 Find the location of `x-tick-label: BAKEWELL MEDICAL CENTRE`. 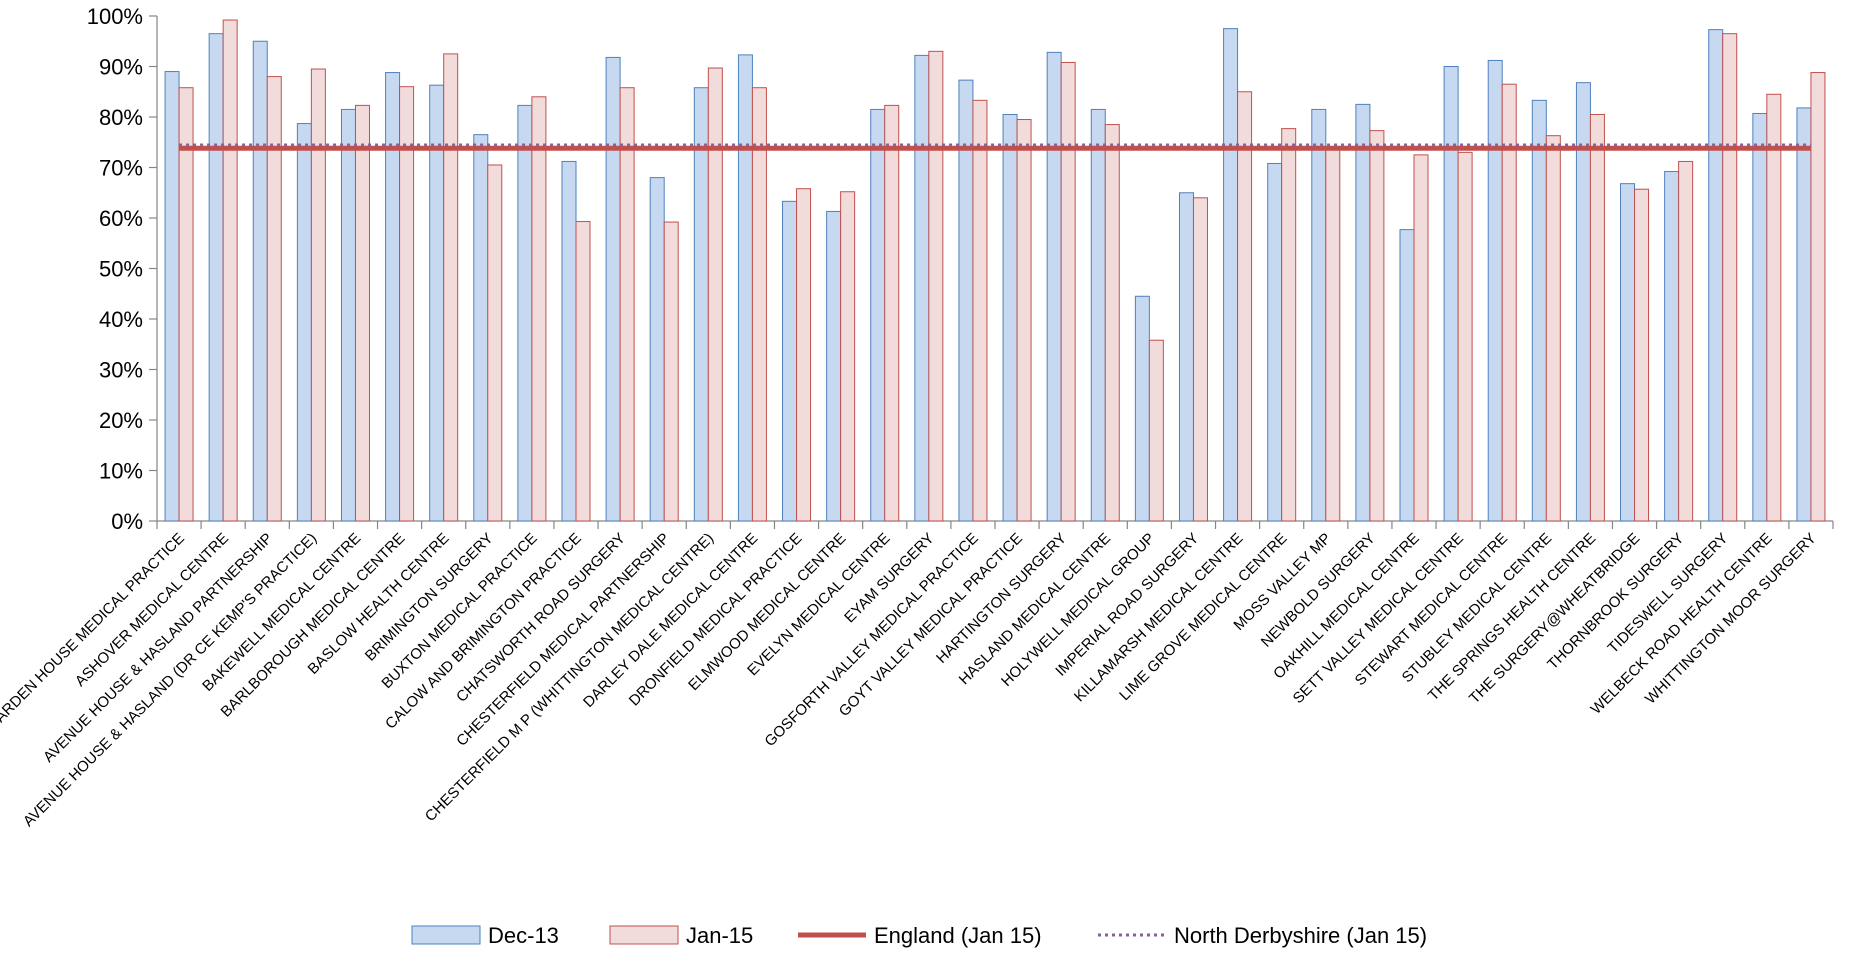

x-tick-label: BAKEWELL MEDICAL CENTRE is located at coordinates (281, 612).